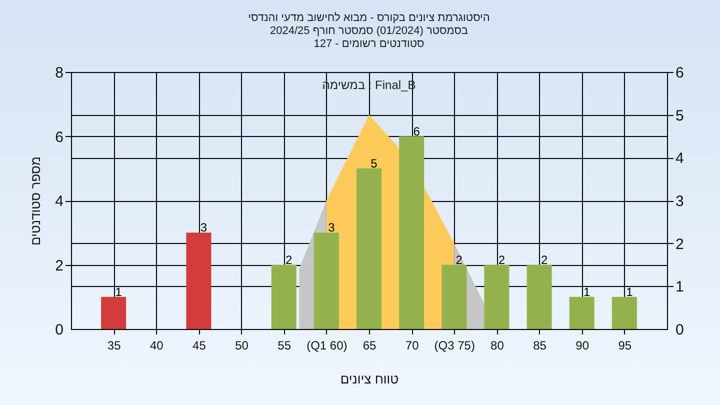 The height and width of the screenshot is (405, 720). What do you see at coordinates (583, 345) in the screenshot?
I see `x-tick-label: 90` at bounding box center [583, 345].